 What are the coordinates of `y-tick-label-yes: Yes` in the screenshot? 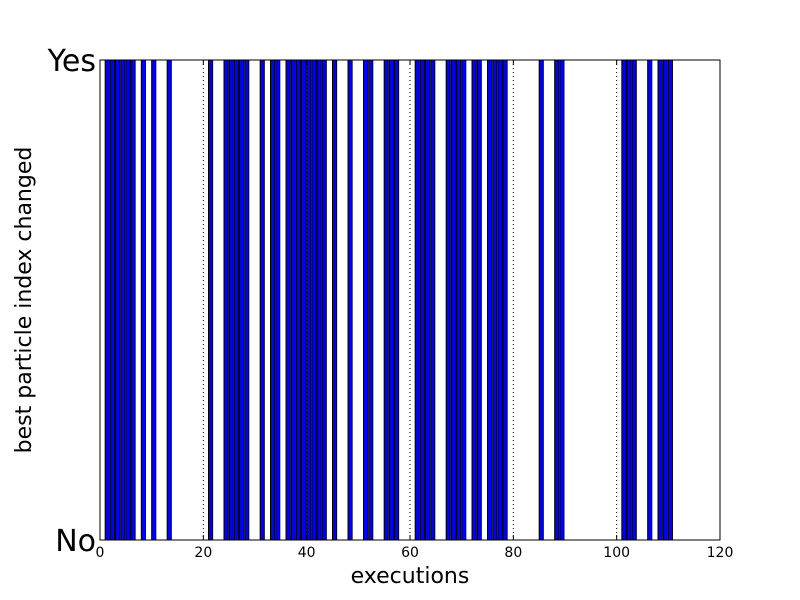 It's located at (71, 61).